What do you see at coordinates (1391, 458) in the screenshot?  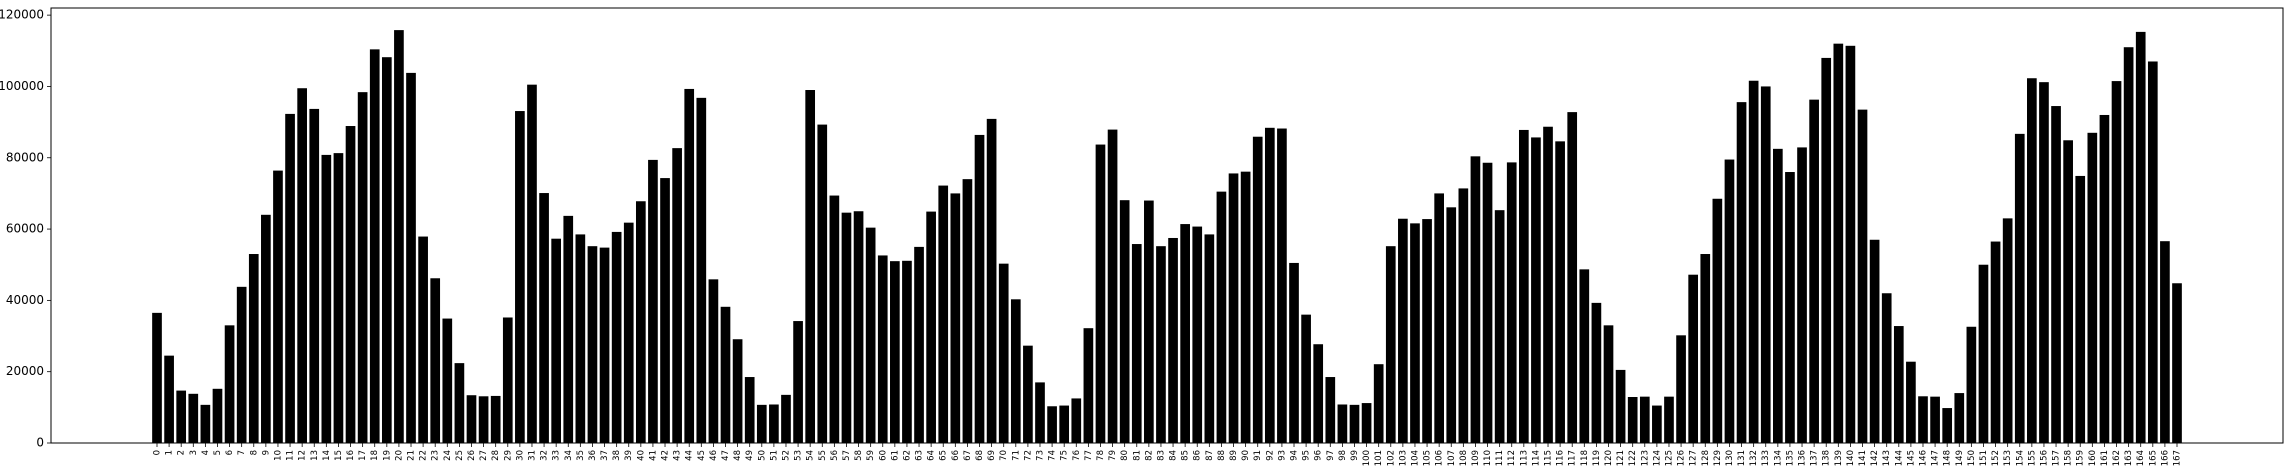 I see `x-tick-label-102: 102` at bounding box center [1391, 458].